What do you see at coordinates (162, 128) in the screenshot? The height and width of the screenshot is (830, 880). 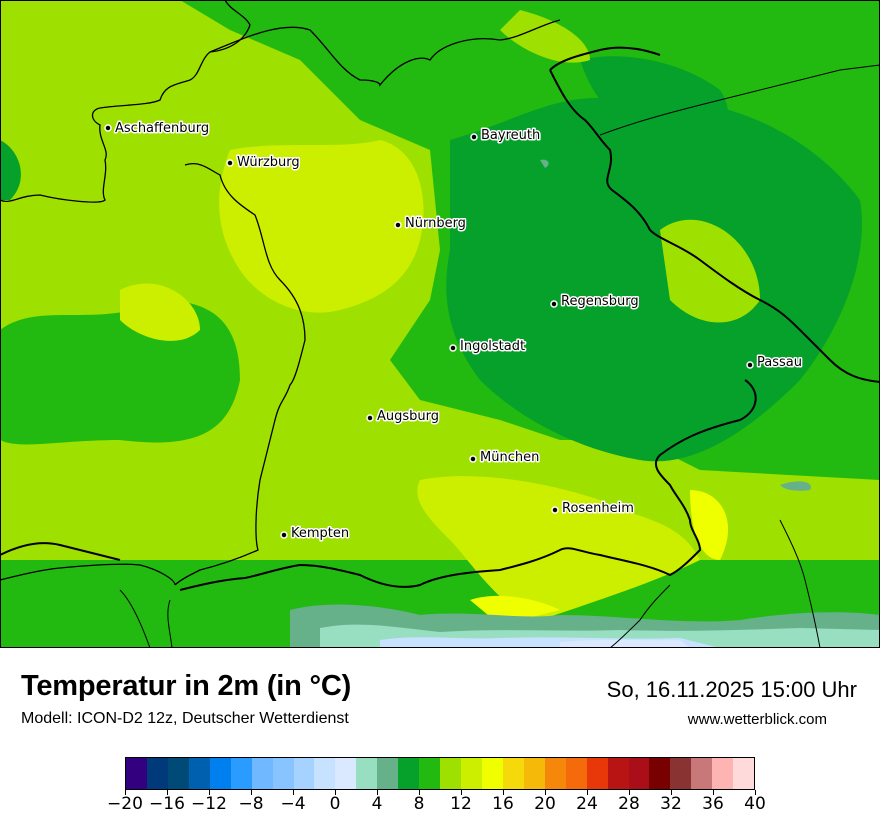 I see `svg-text: Aschaffenburg` at bounding box center [162, 128].